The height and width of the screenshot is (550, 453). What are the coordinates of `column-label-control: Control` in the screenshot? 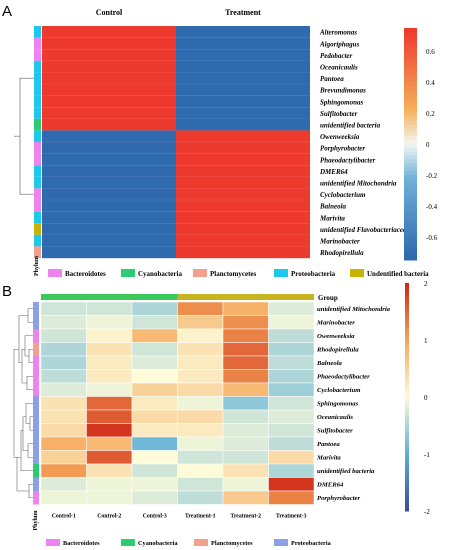 It's located at (109, 12).